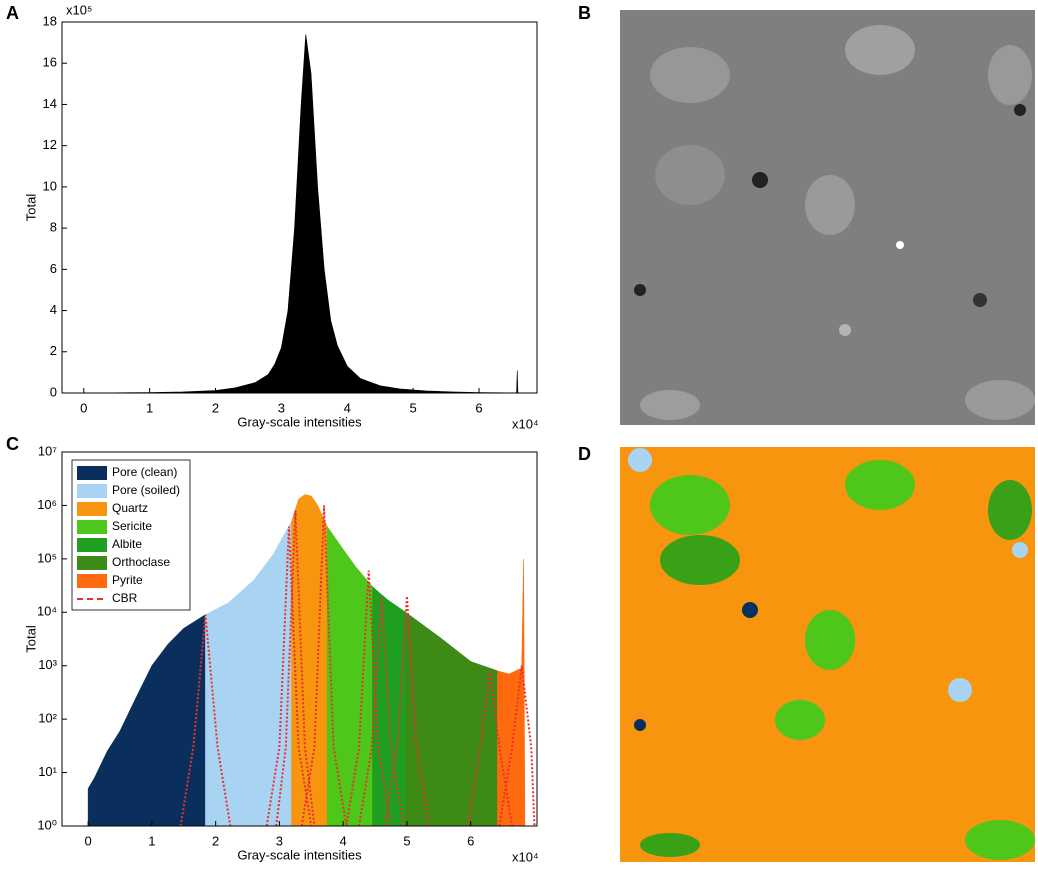  I want to click on y-tick-label: 14, so click(50, 103).